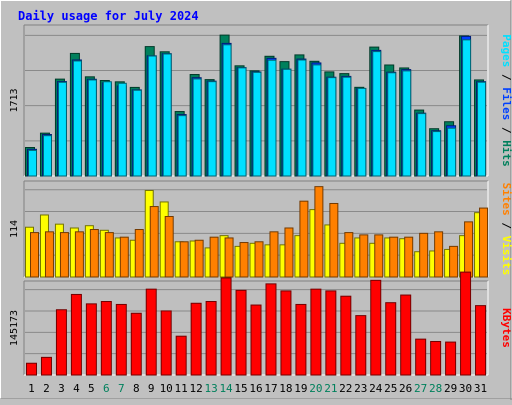  I want to click on x-tick-label-day-3: 3, so click(61, 388).